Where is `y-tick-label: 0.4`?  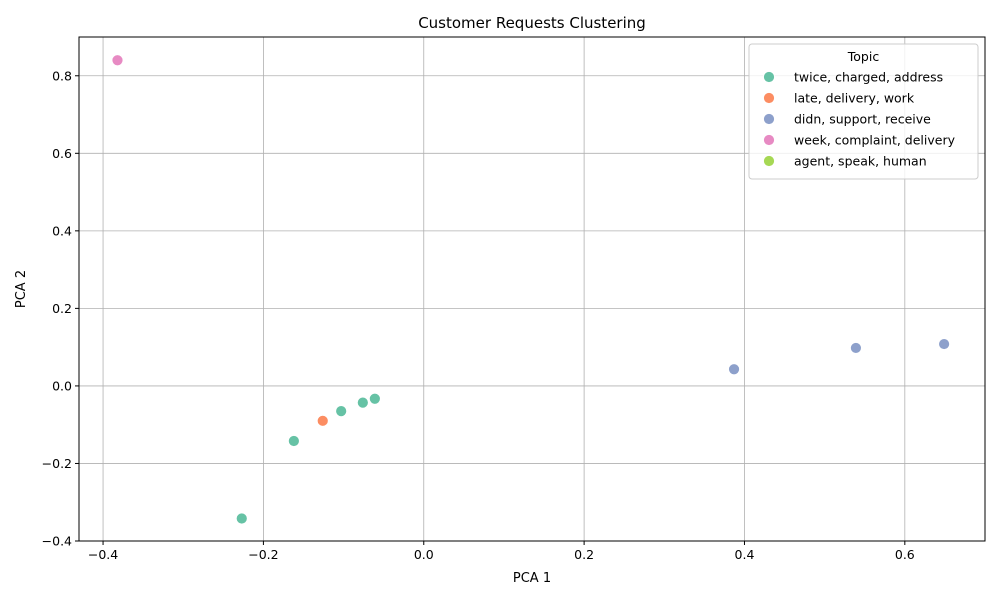 y-tick-label: 0.4 is located at coordinates (62, 230).